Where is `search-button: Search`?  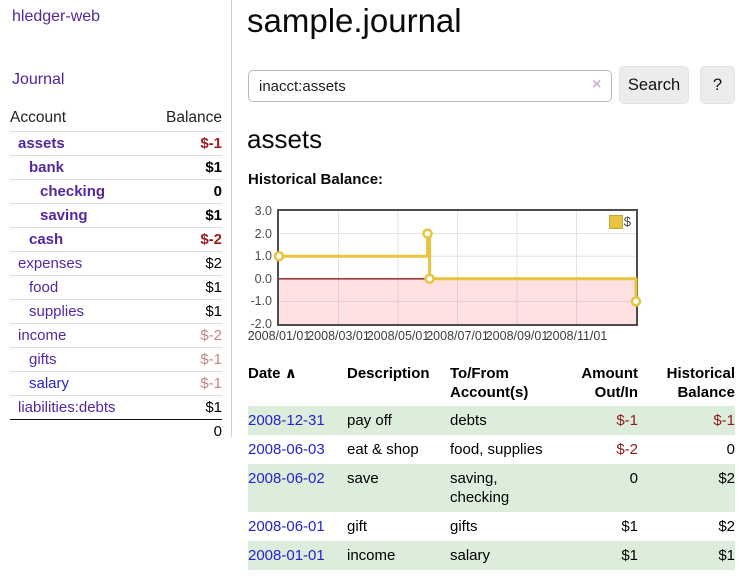
search-button: Search is located at coordinates (654, 85).